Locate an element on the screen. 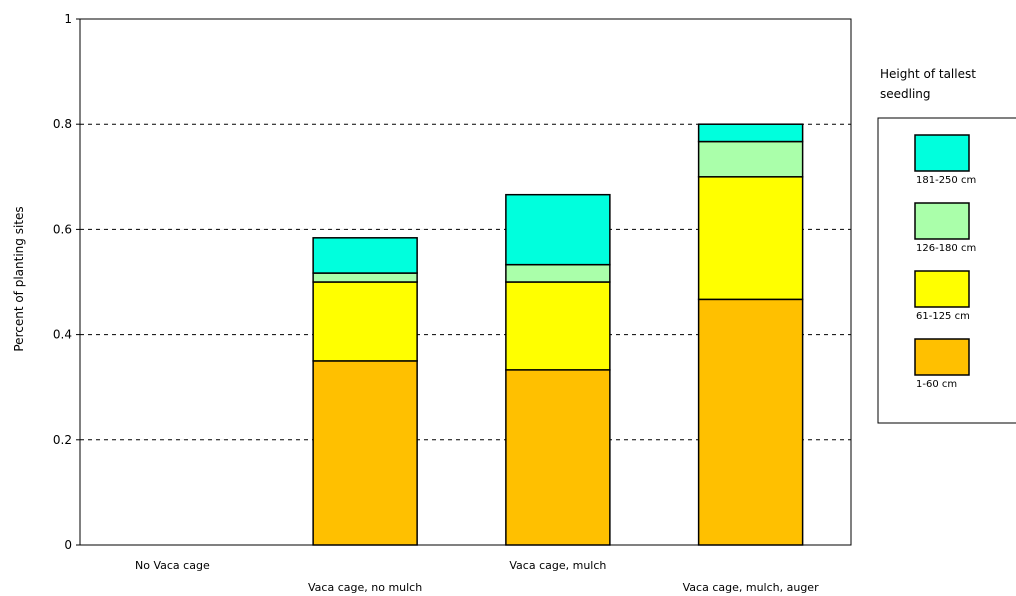  legend-label: 1-60 cm is located at coordinates (936, 384).